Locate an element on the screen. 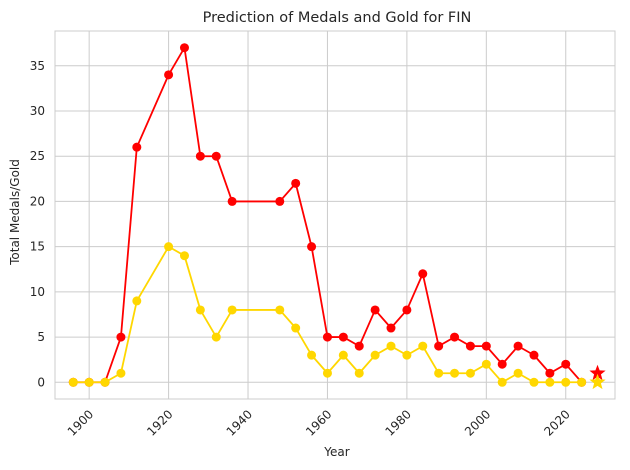 Image resolution: width=630 pixels, height=470 pixels. y-axis-label: Total Medals/Gold is located at coordinates (15, 212).